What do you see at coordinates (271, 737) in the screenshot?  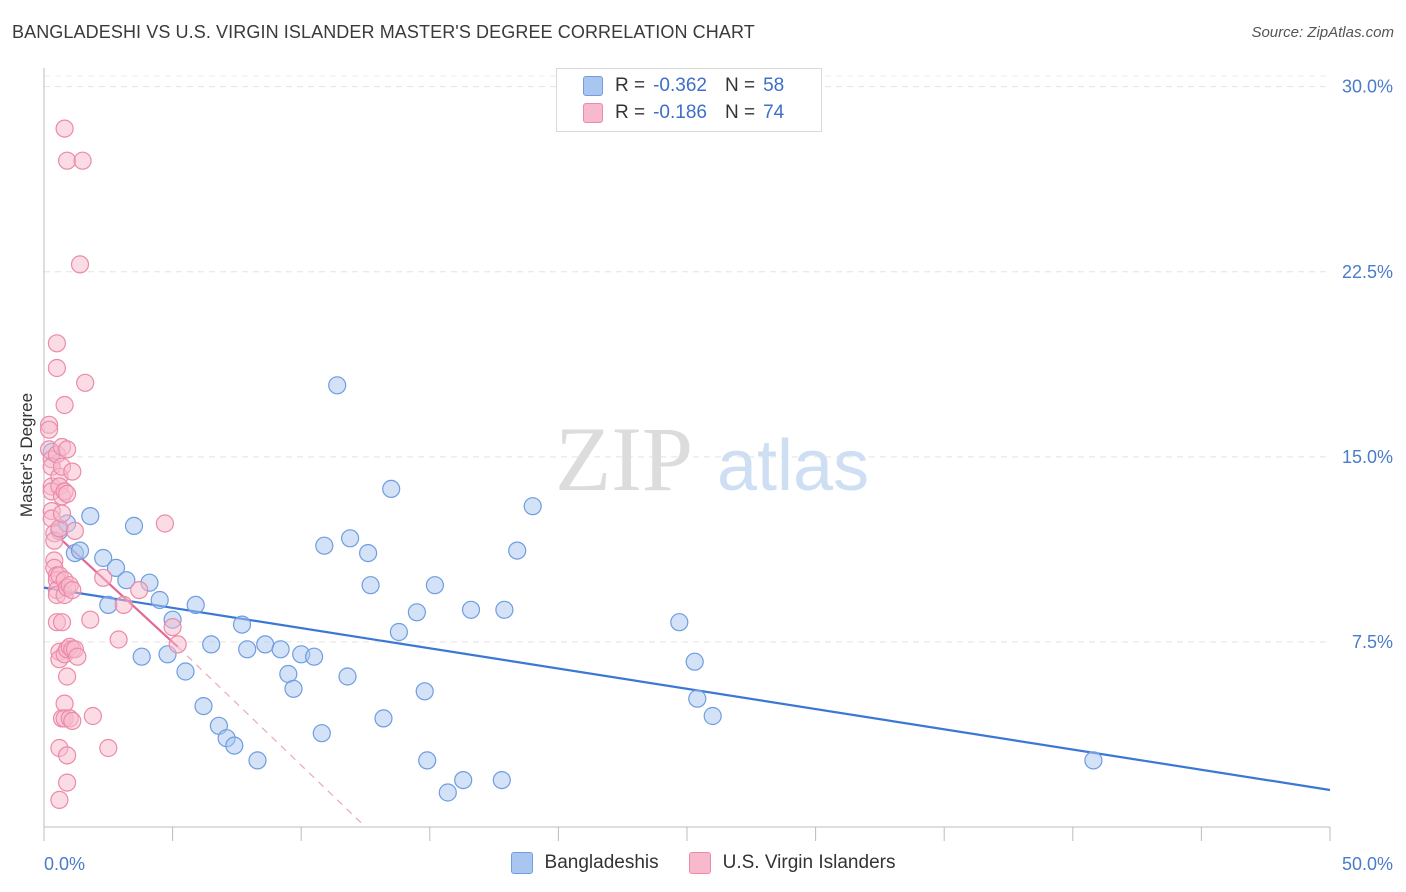 I see `trend-extension-virgin-islanders` at bounding box center [271, 737].